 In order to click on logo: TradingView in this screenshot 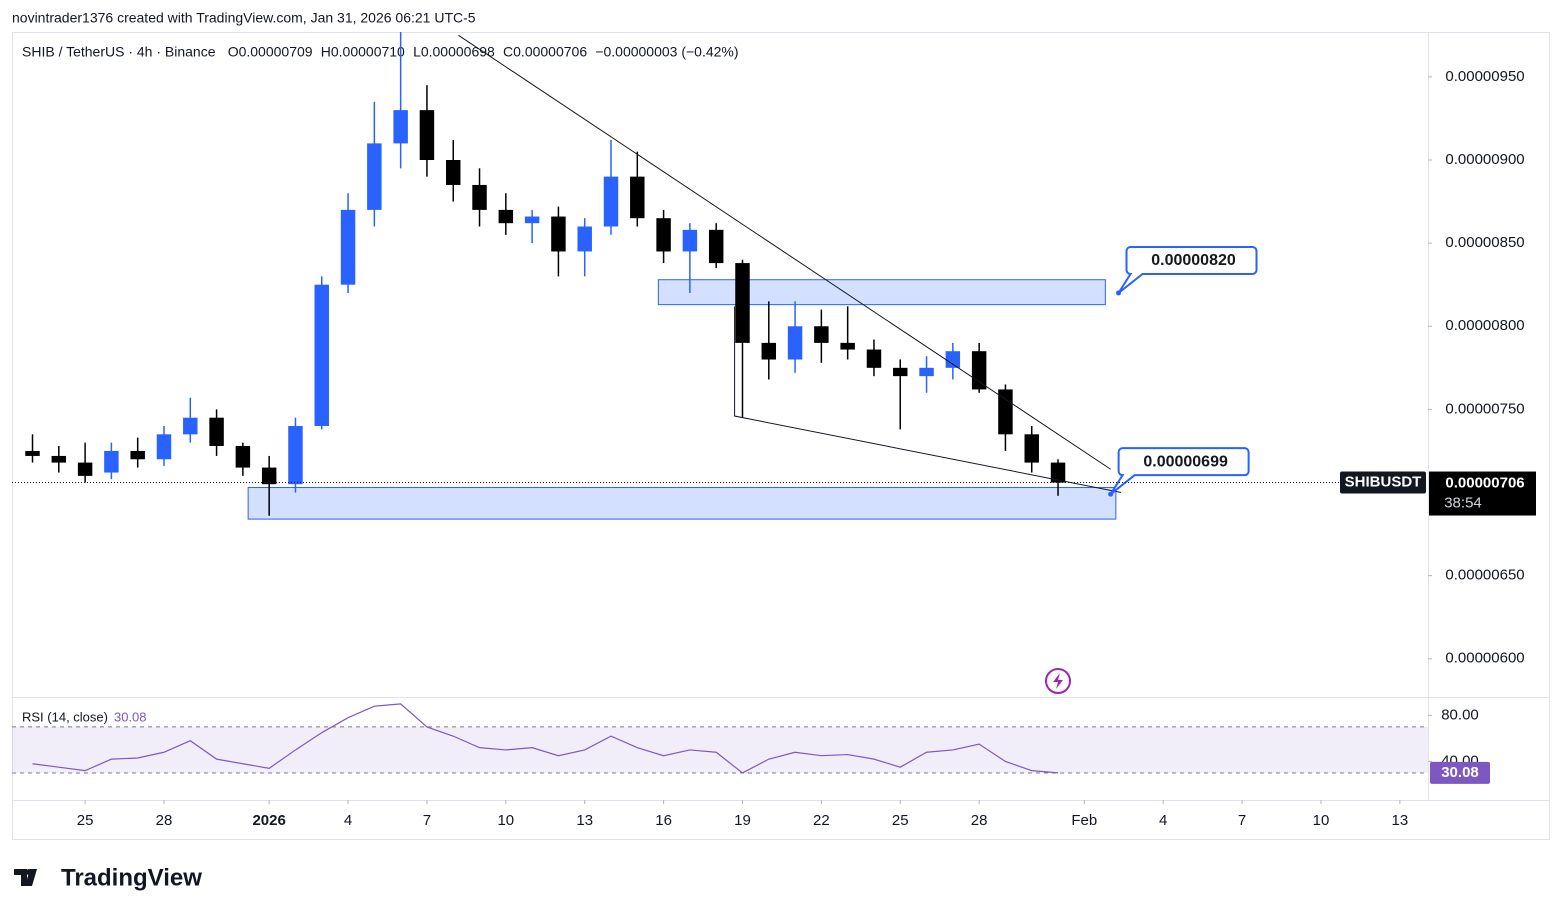, I will do `click(108, 877)`.